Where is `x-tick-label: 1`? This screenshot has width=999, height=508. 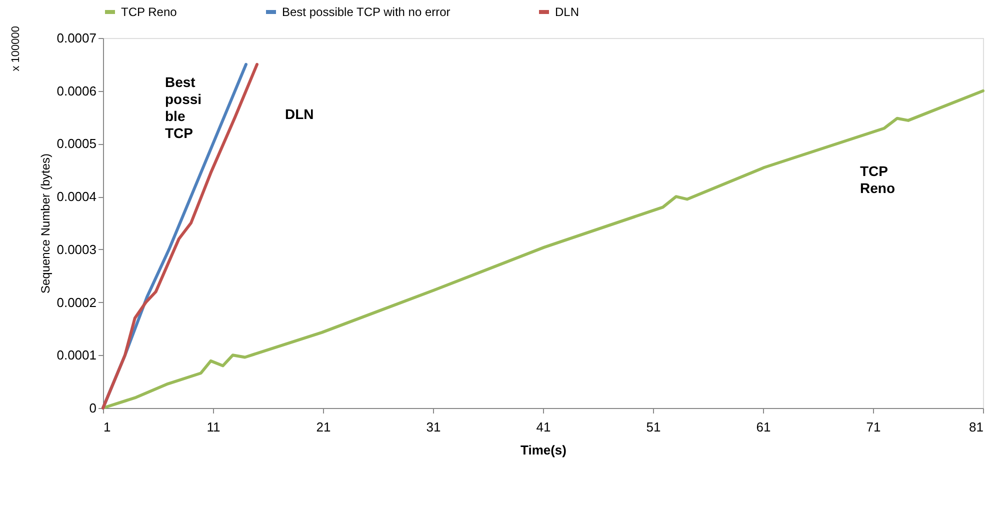
x-tick-label: 1 is located at coordinates (107, 427).